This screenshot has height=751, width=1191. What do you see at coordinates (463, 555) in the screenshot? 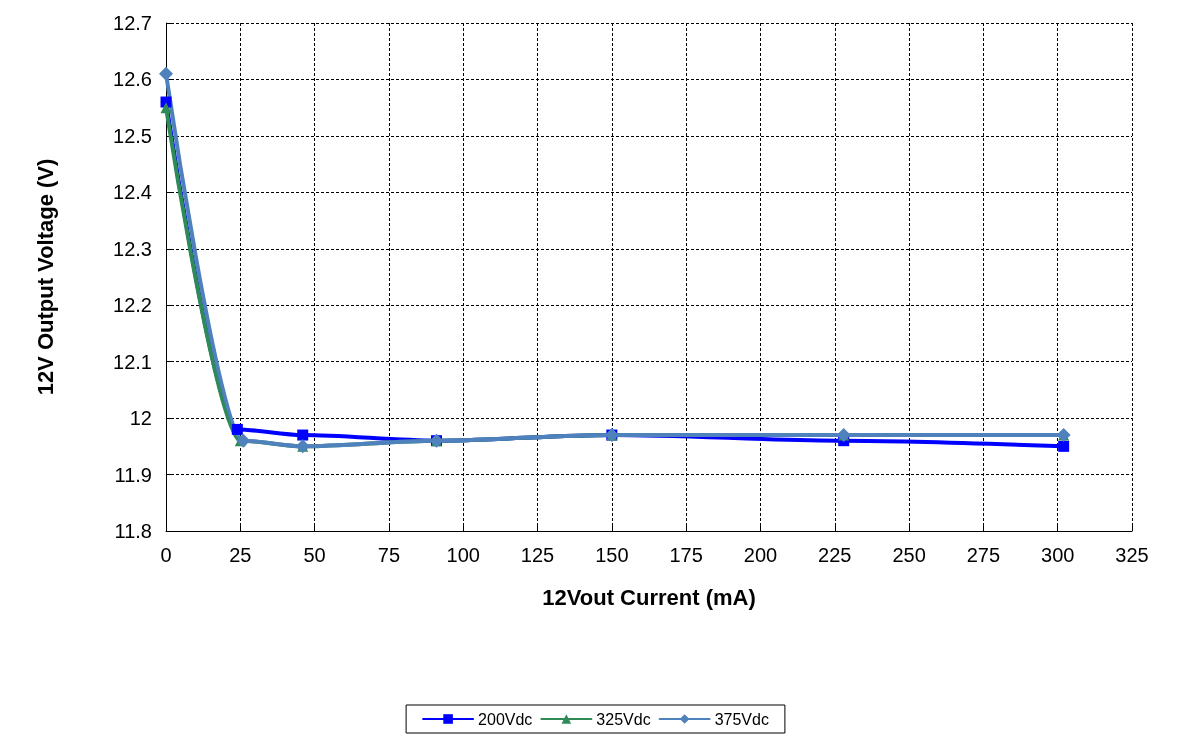
I see `x-tick-label: 100` at bounding box center [463, 555].